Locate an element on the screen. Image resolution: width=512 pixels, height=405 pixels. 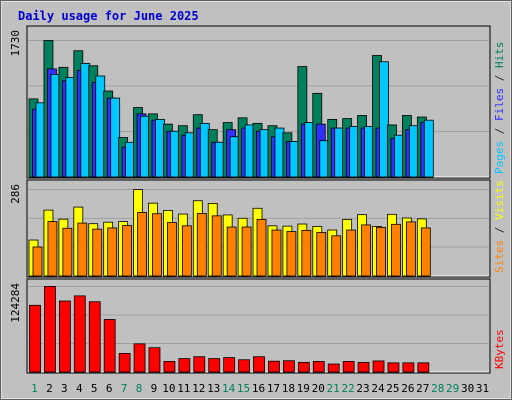
day-label-20: 20 is located at coordinates (318, 388).